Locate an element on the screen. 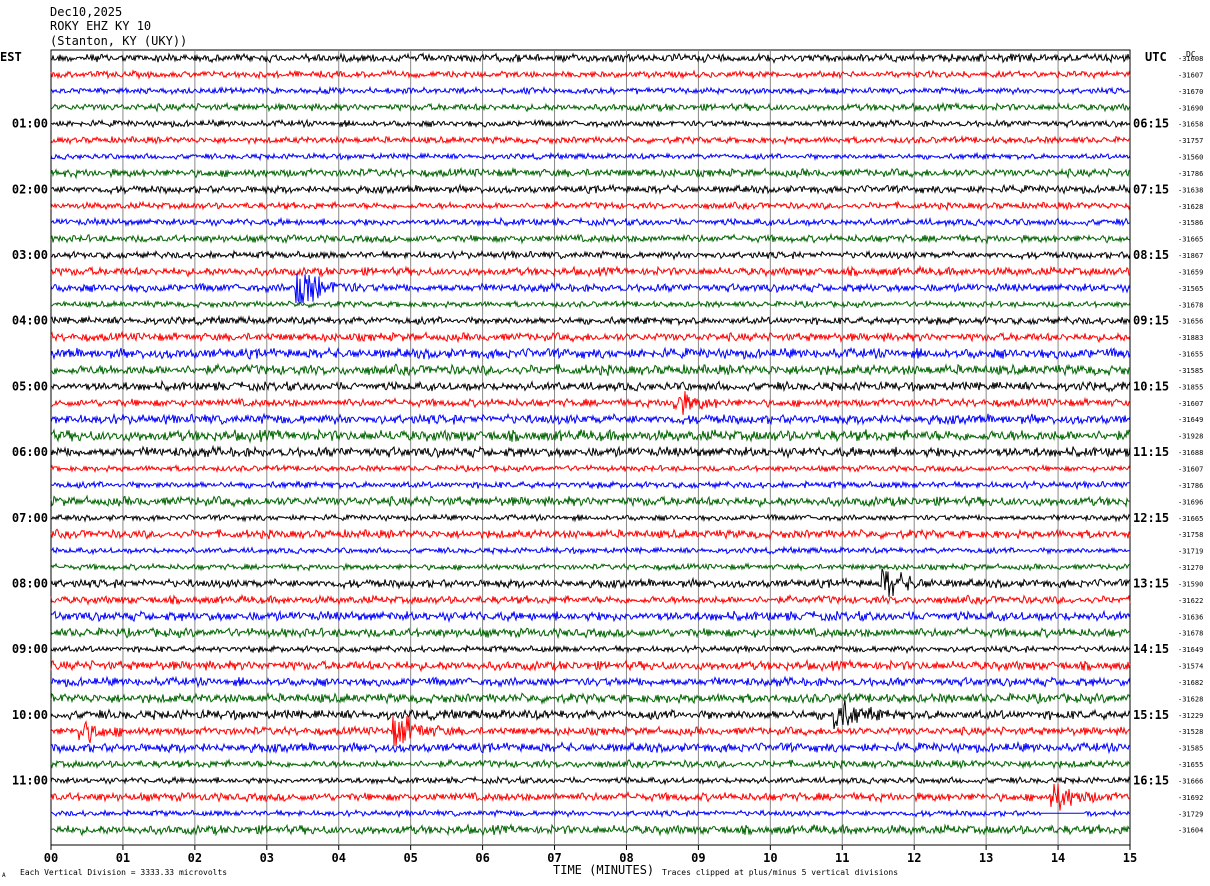 The width and height of the screenshot is (1210, 886). dc-offset-label: -31655 is located at coordinates (1190, 765).